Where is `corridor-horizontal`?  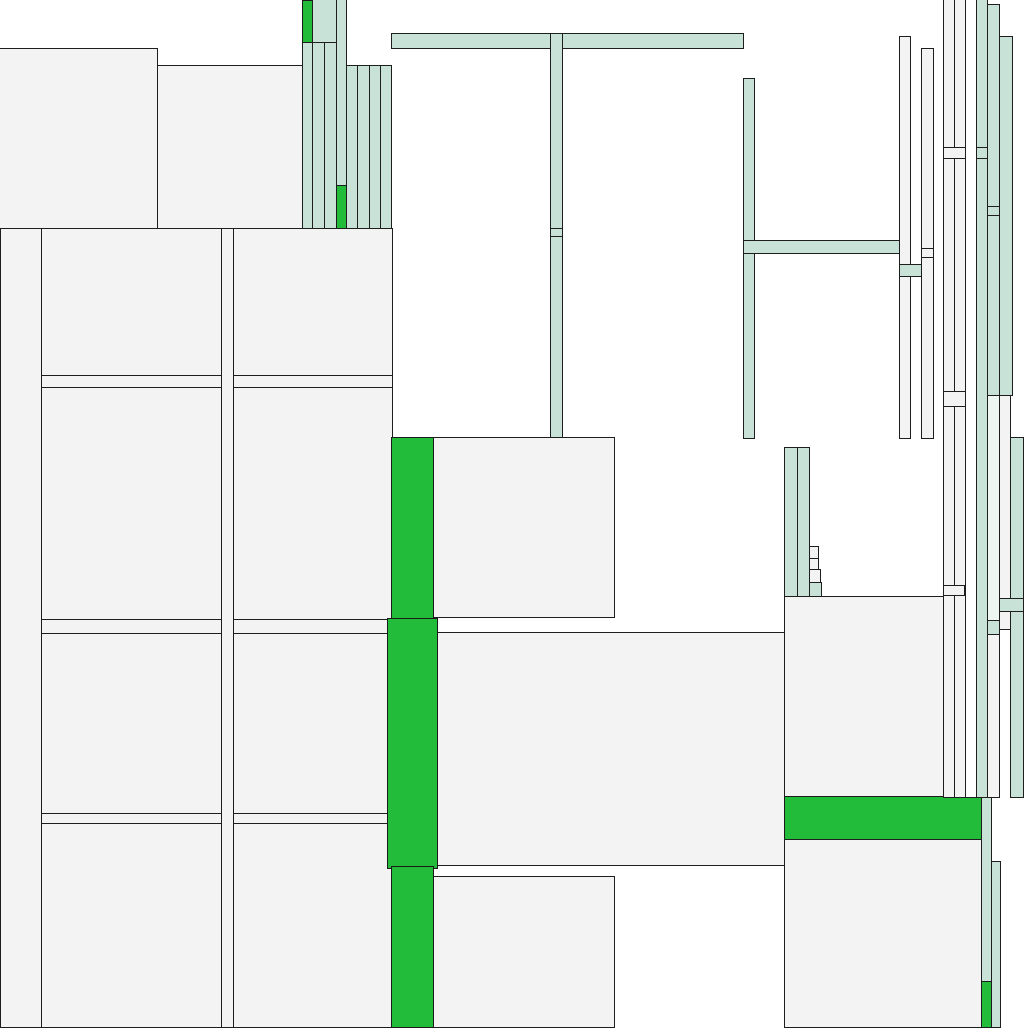 corridor-horizontal is located at coordinates (567, 41).